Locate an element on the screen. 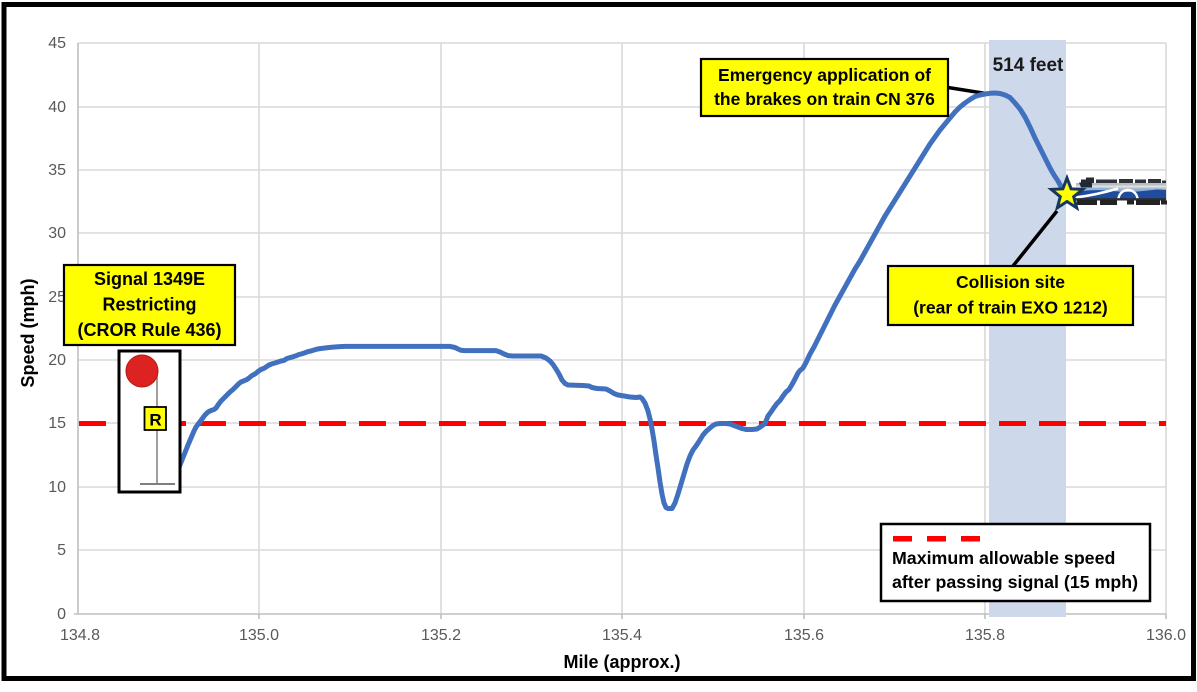 This screenshot has height=692, width=1197. svg-text: R is located at coordinates (155, 420).